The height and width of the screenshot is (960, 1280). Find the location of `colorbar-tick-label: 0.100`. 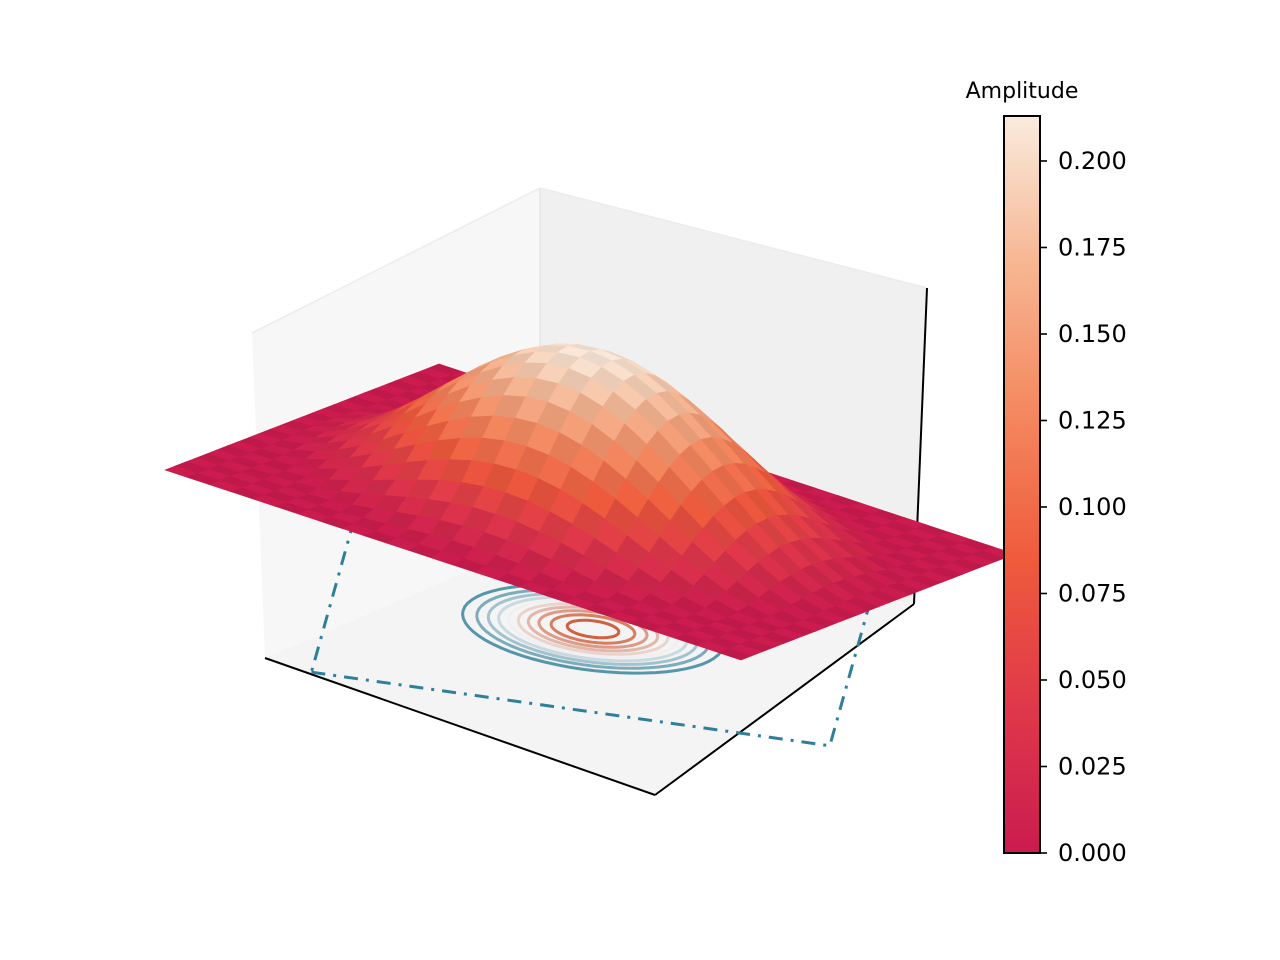

colorbar-tick-label: 0.100 is located at coordinates (1092, 507).